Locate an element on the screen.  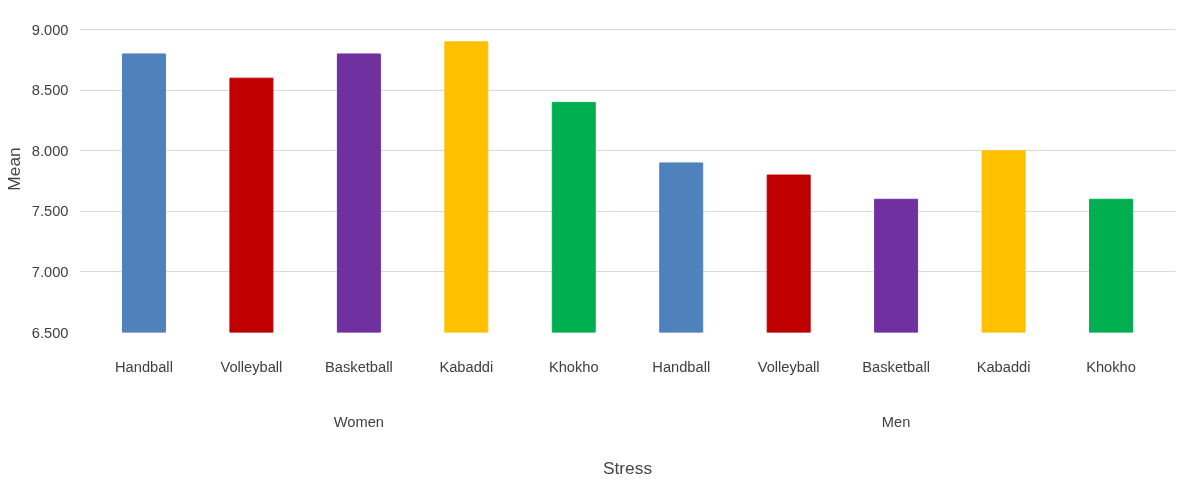
x-axis-title: Stress is located at coordinates (627, 467).